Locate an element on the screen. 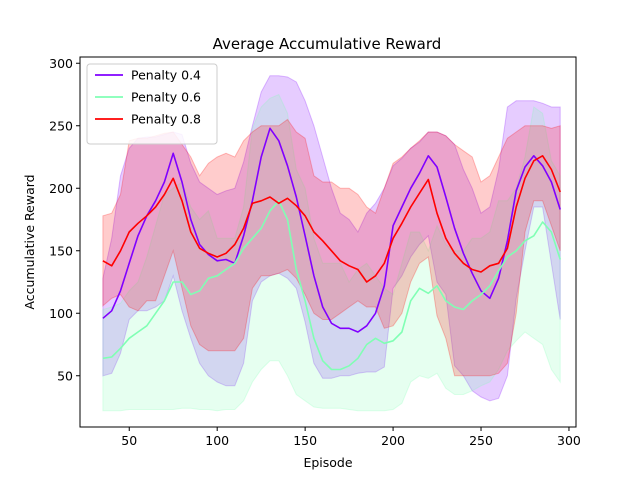  y-tick-label: 200 is located at coordinates (61, 188).